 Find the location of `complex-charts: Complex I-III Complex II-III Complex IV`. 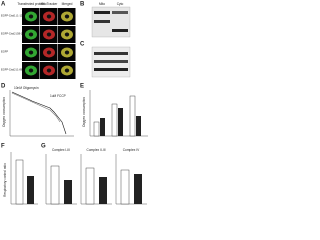

complex-charts: Complex I-III Complex II-III Complex IV is located at coordinates (96, 176).